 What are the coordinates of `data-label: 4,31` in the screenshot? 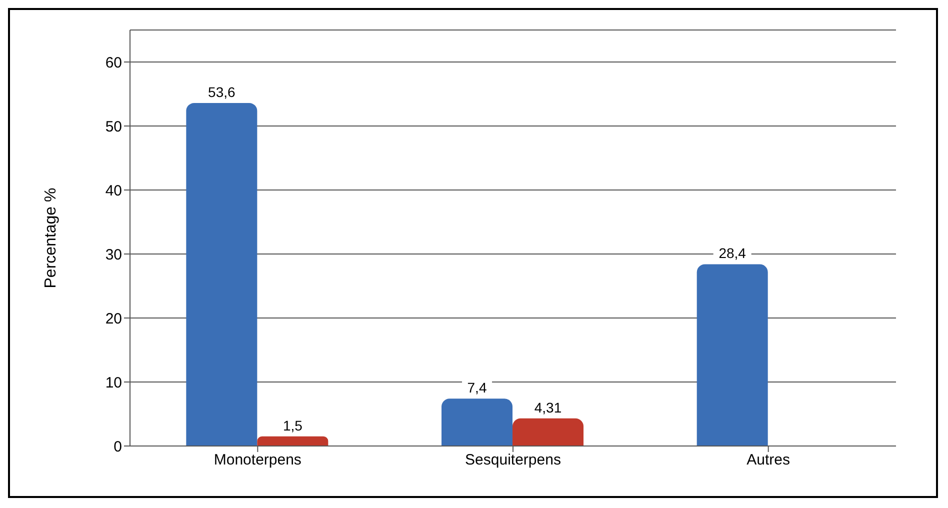 It's located at (548, 407).